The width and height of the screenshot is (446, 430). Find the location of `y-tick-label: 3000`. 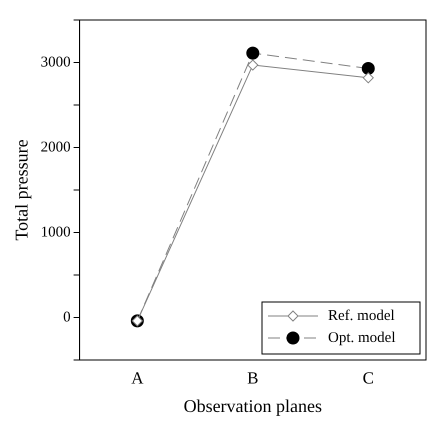

y-tick-label: 3000 is located at coordinates (55, 62).